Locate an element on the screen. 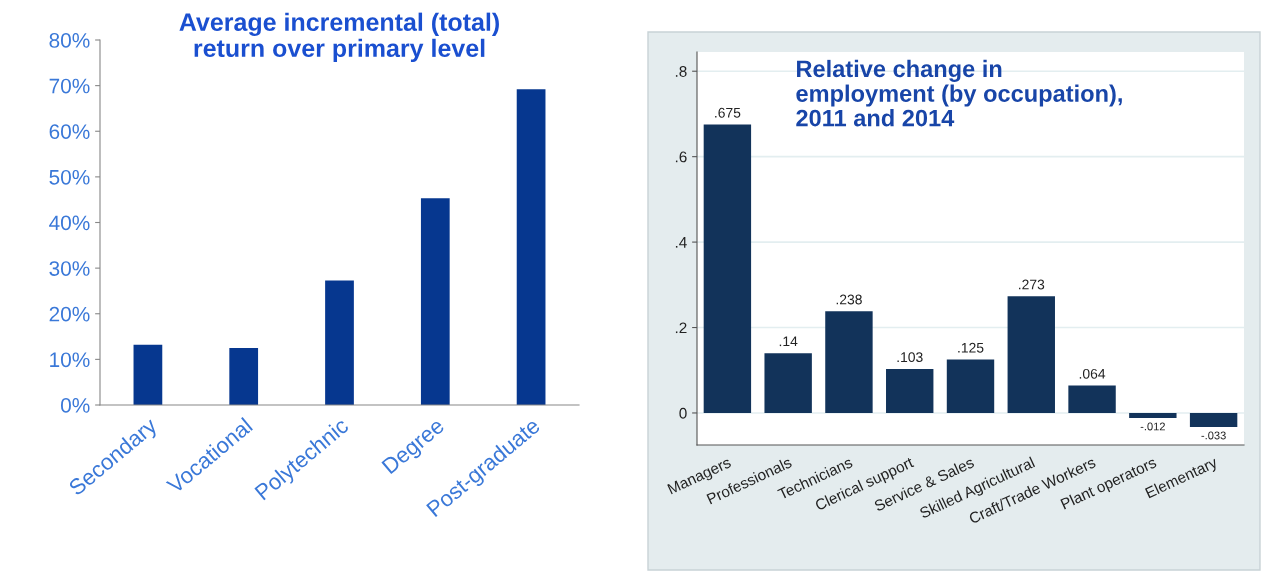 Image resolution: width=1277 pixels, height=578 pixels. y-tick-label: .6 is located at coordinates (681, 157).